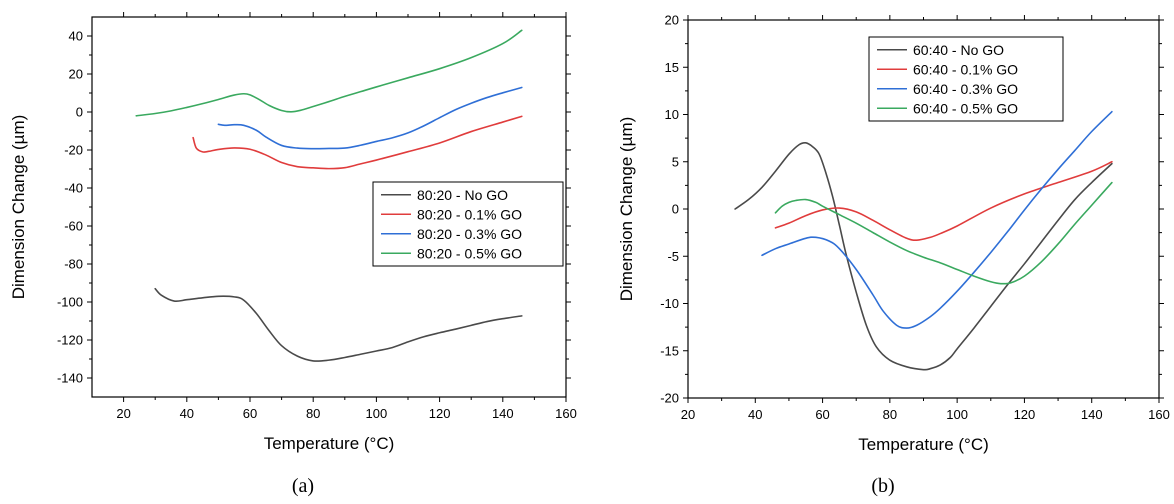 This screenshot has height=504, width=1174. Describe the element at coordinates (76, 36) in the screenshot. I see `y-tick-label: 40` at that location.